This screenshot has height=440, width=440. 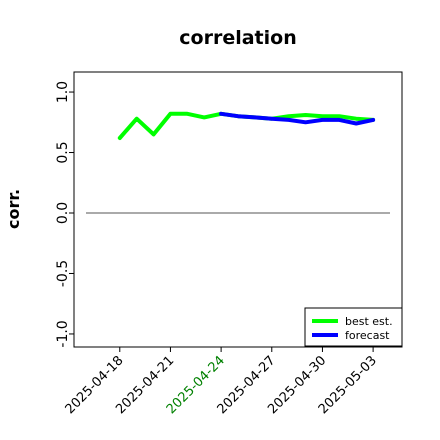 I want to click on legend-box, so click(x=353, y=327).